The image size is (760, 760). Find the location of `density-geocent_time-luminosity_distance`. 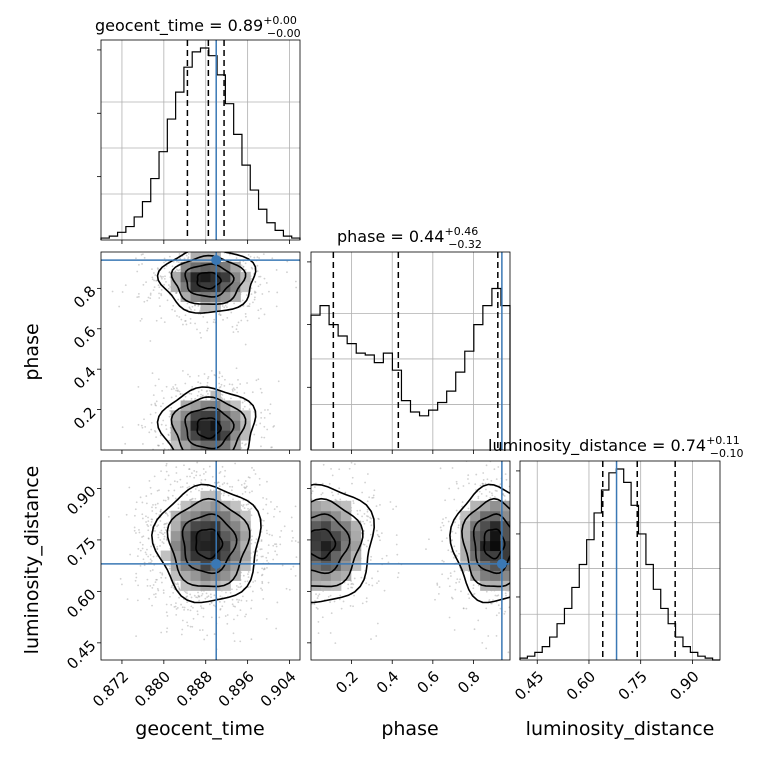

density-geocent_time-luminosity_distance is located at coordinates (203, 556).